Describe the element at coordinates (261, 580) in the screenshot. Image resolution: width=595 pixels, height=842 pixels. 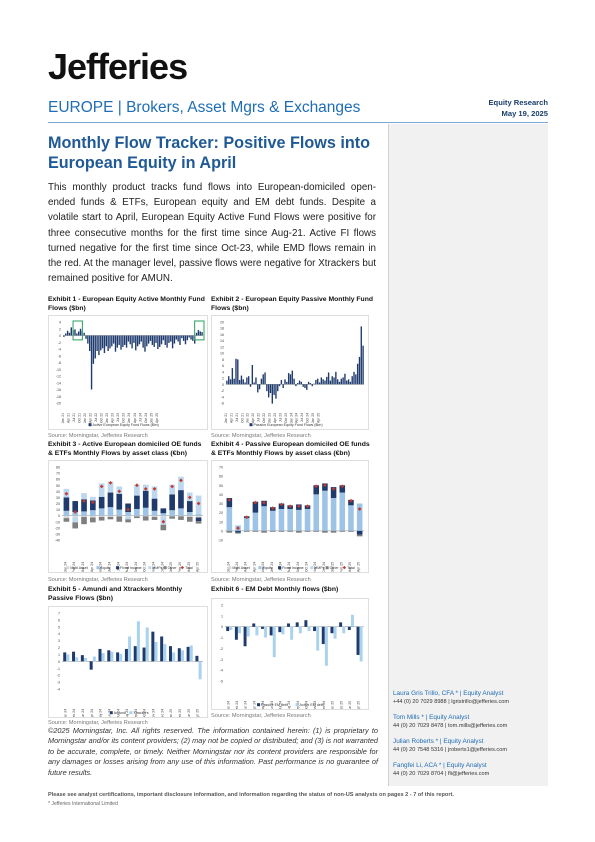
I see `exhibit-4-source: Source: Morningstar, Jefferies Research` at that location.